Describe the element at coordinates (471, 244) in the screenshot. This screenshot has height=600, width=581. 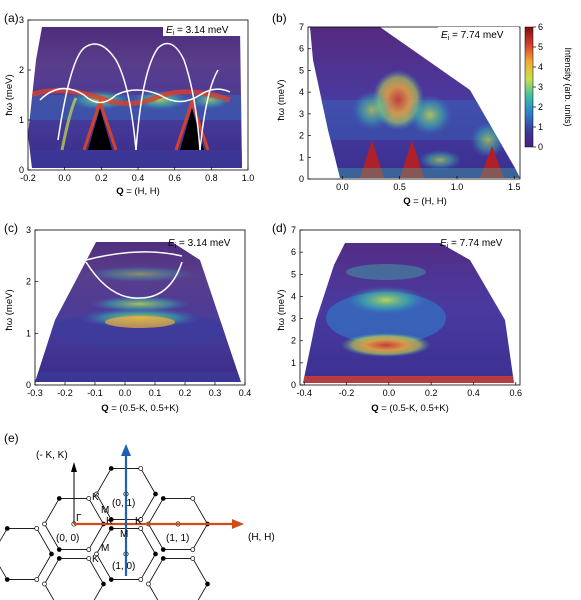
I see `panel-d-energy-label: Ei = 7.74 meV` at that location.